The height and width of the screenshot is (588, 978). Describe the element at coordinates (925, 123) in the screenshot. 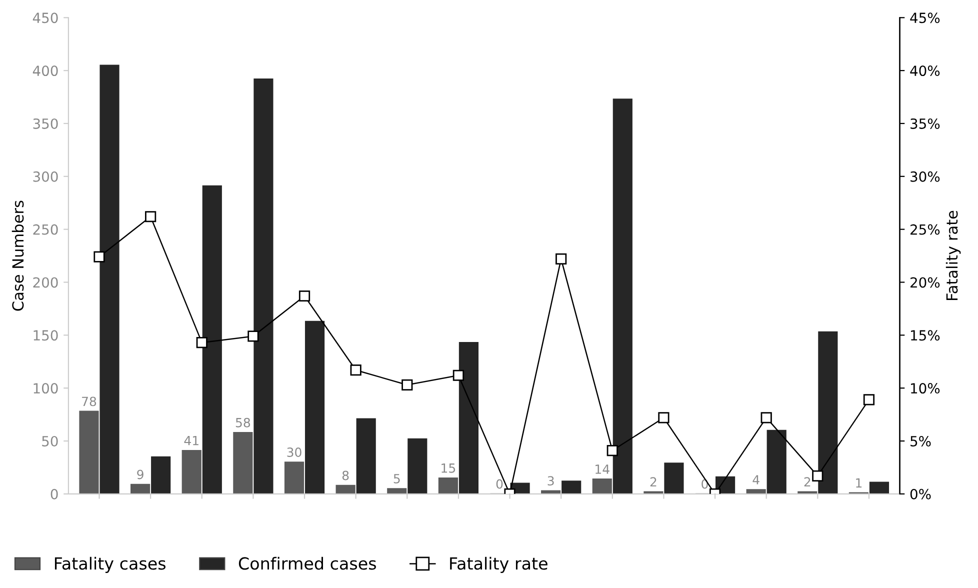

I see `y2-tick-label: 35%` at that location.